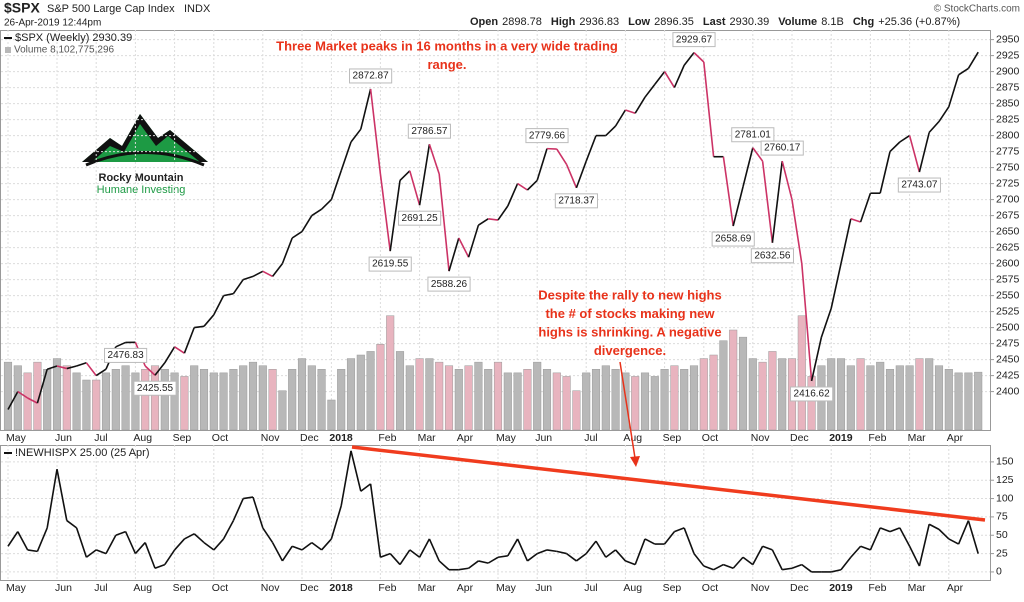 This screenshot has width=1024, height=602. Describe the element at coordinates (506, 588) in the screenshot. I see `x-tick-label: May` at that location.